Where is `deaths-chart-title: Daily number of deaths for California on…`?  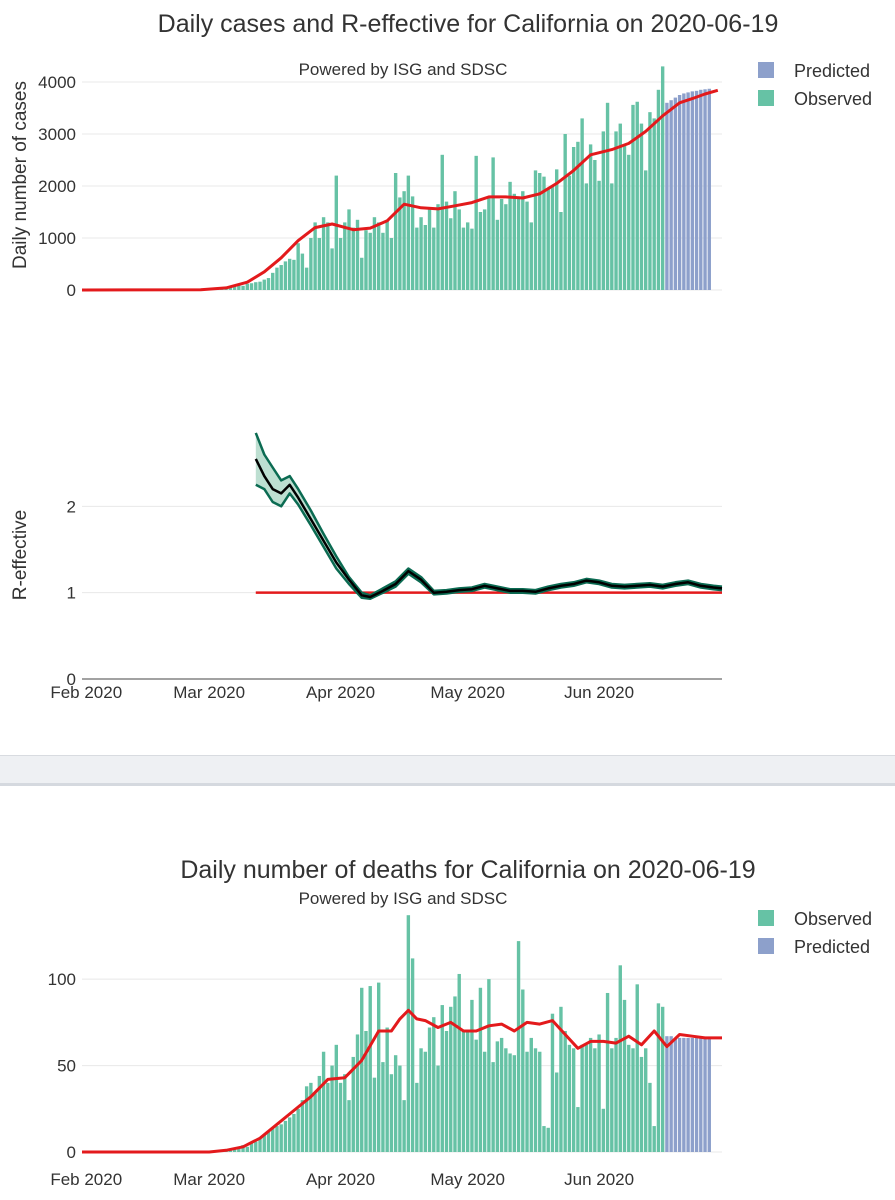
deaths-chart-title: Daily number of deaths for California on… is located at coordinates (467, 870).